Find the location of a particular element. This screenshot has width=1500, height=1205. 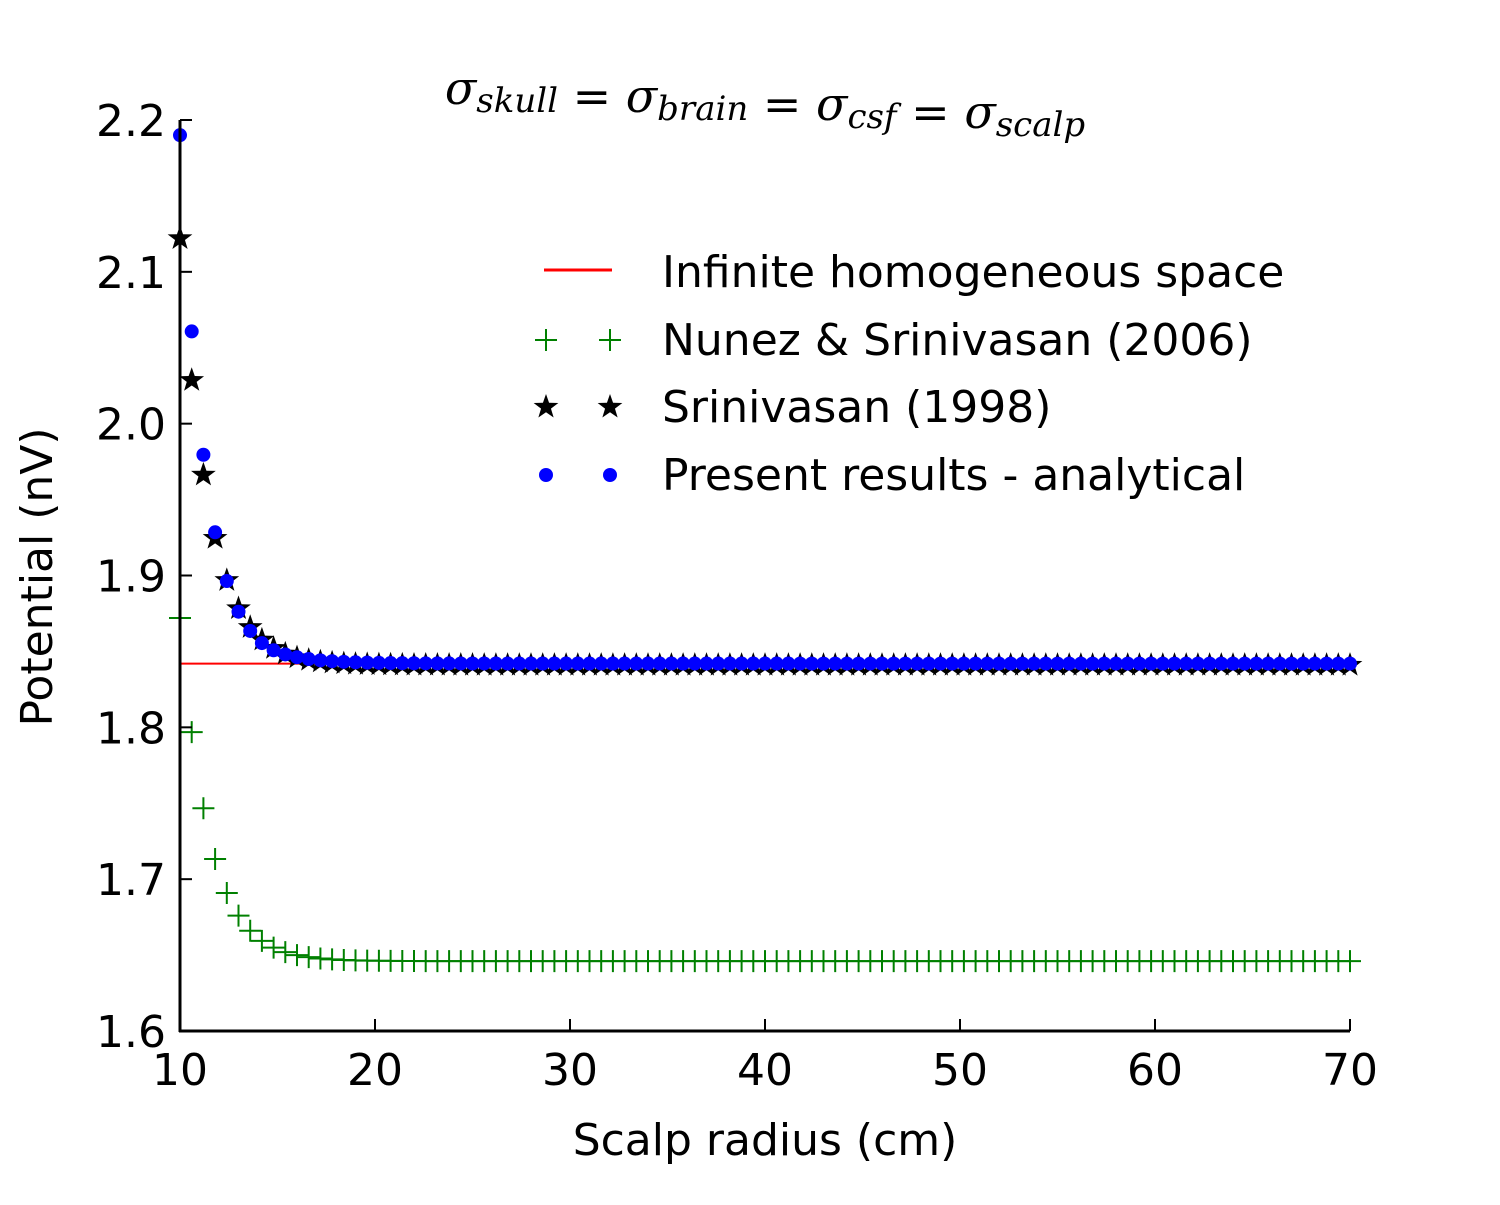

y-tick-label: 1.8 is located at coordinates (131, 728).